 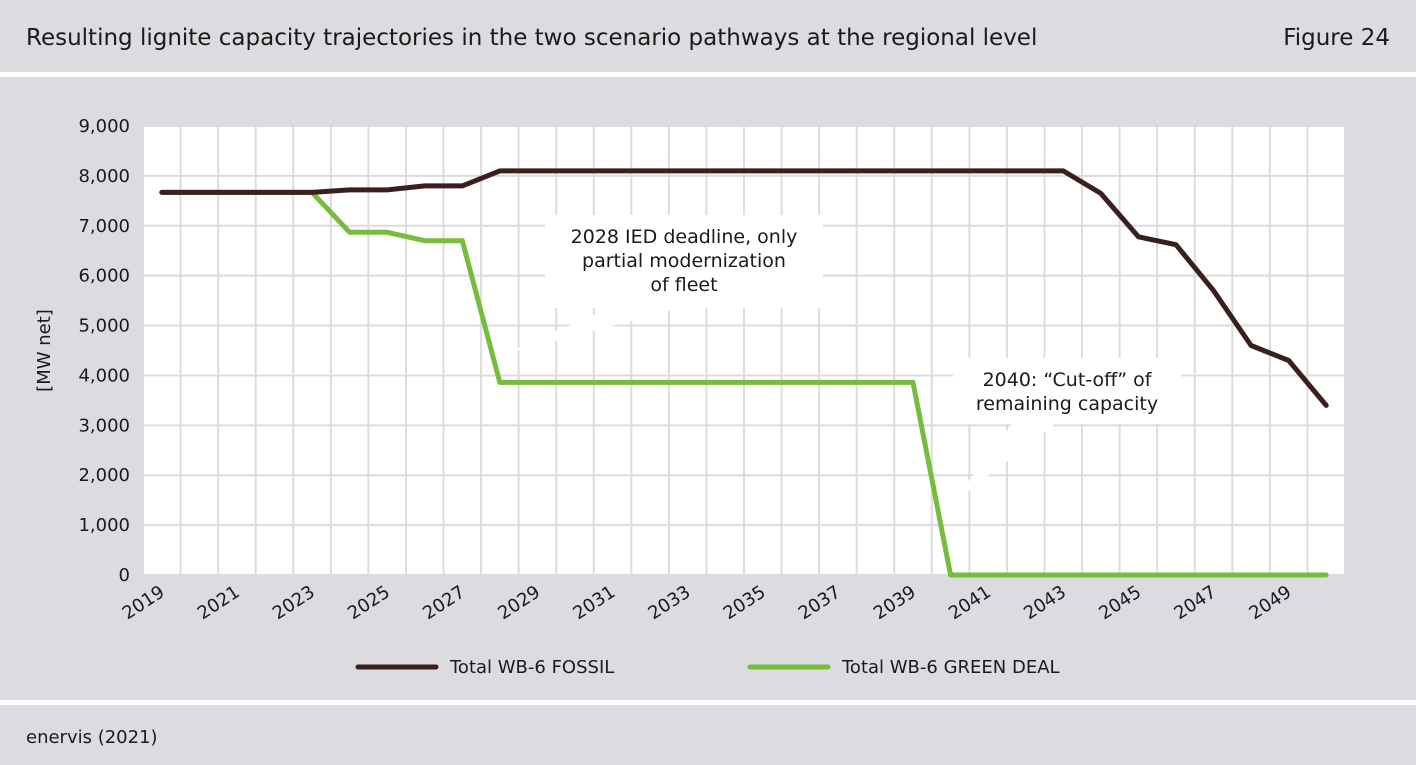 I want to click on x-tick-label: 2043, so click(x=1045, y=603).